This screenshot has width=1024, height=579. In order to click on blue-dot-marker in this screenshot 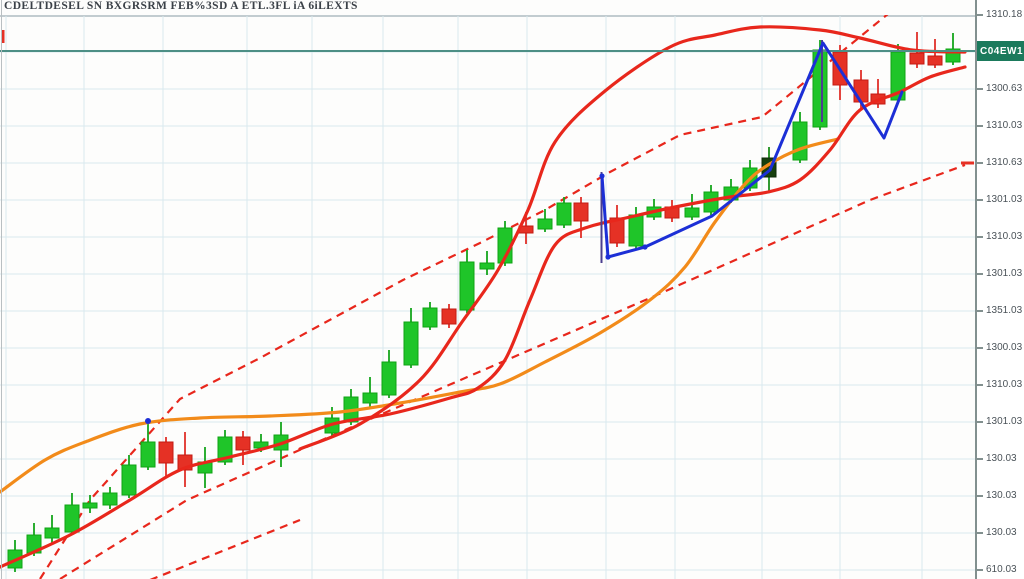, I will do `click(148, 421)`.